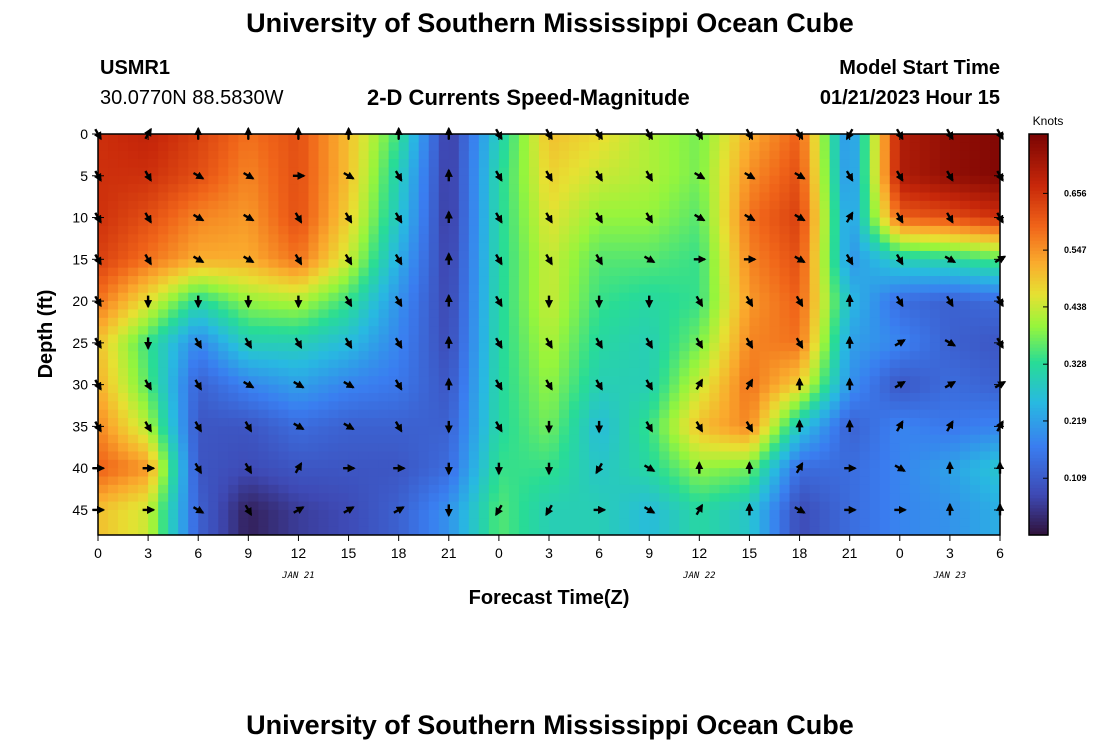 The height and width of the screenshot is (750, 1100). I want to click on x-tick-label: 9, so click(248, 553).